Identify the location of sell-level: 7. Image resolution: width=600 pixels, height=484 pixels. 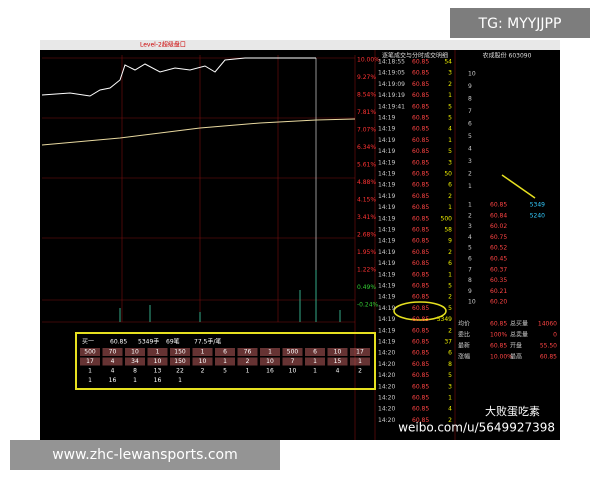
(470, 111).